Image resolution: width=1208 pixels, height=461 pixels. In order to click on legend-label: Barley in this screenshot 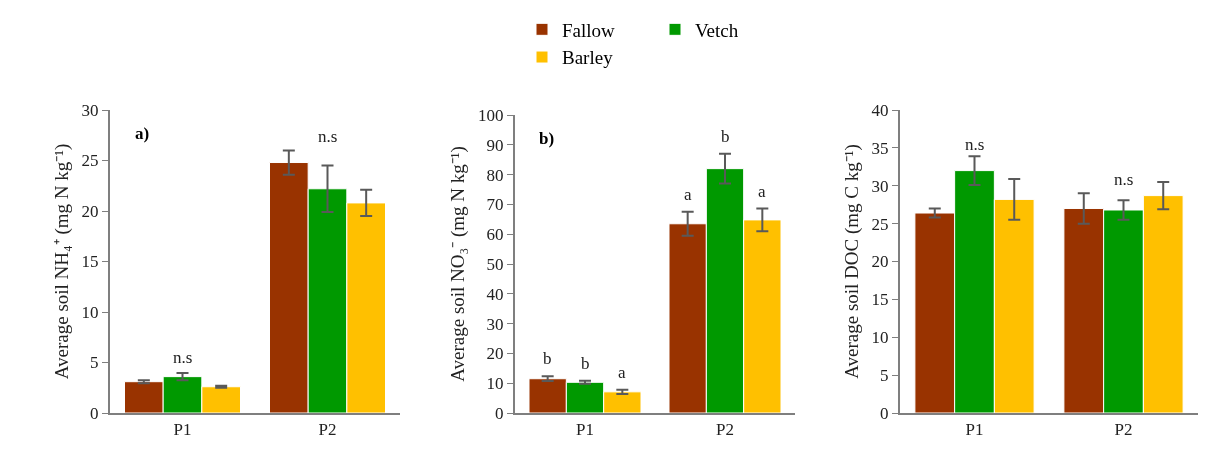, I will do `click(588, 58)`.